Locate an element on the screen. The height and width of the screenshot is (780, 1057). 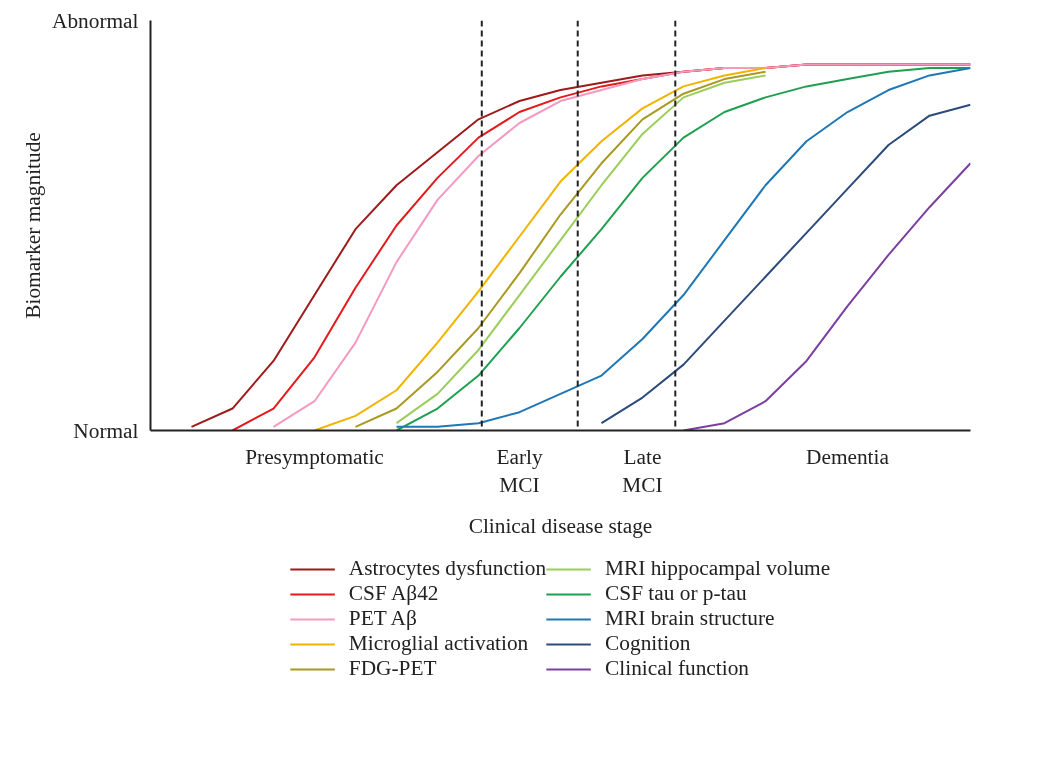
legend-label: MRI hippocampal volume is located at coordinates (718, 568).